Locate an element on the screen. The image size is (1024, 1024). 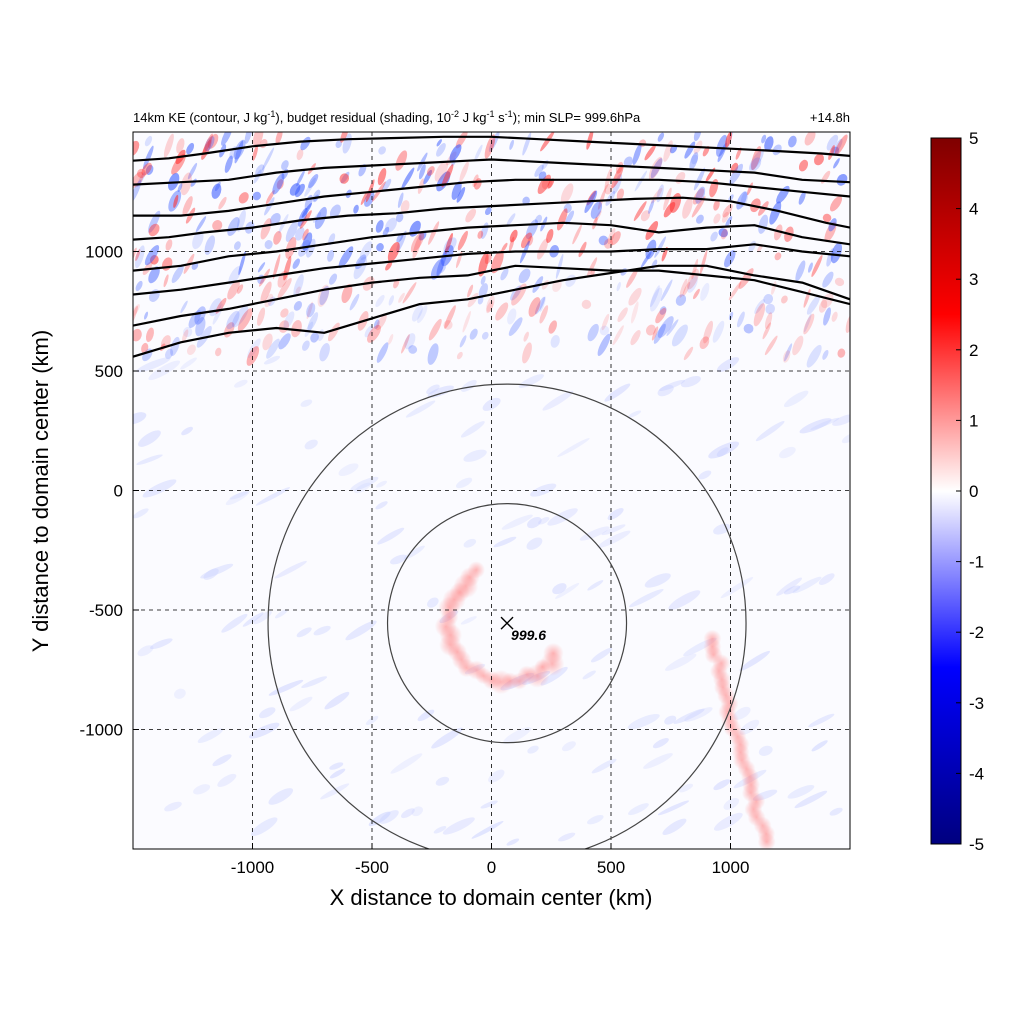
colorbar-tick-label: 2 is located at coordinates (973, 350).